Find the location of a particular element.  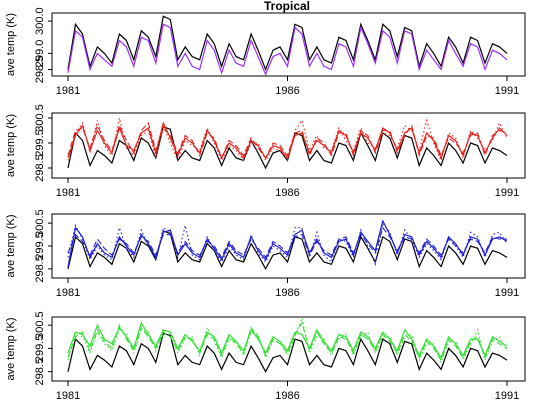

y-tick-label: 300.0 is located at coordinates (40, 21).